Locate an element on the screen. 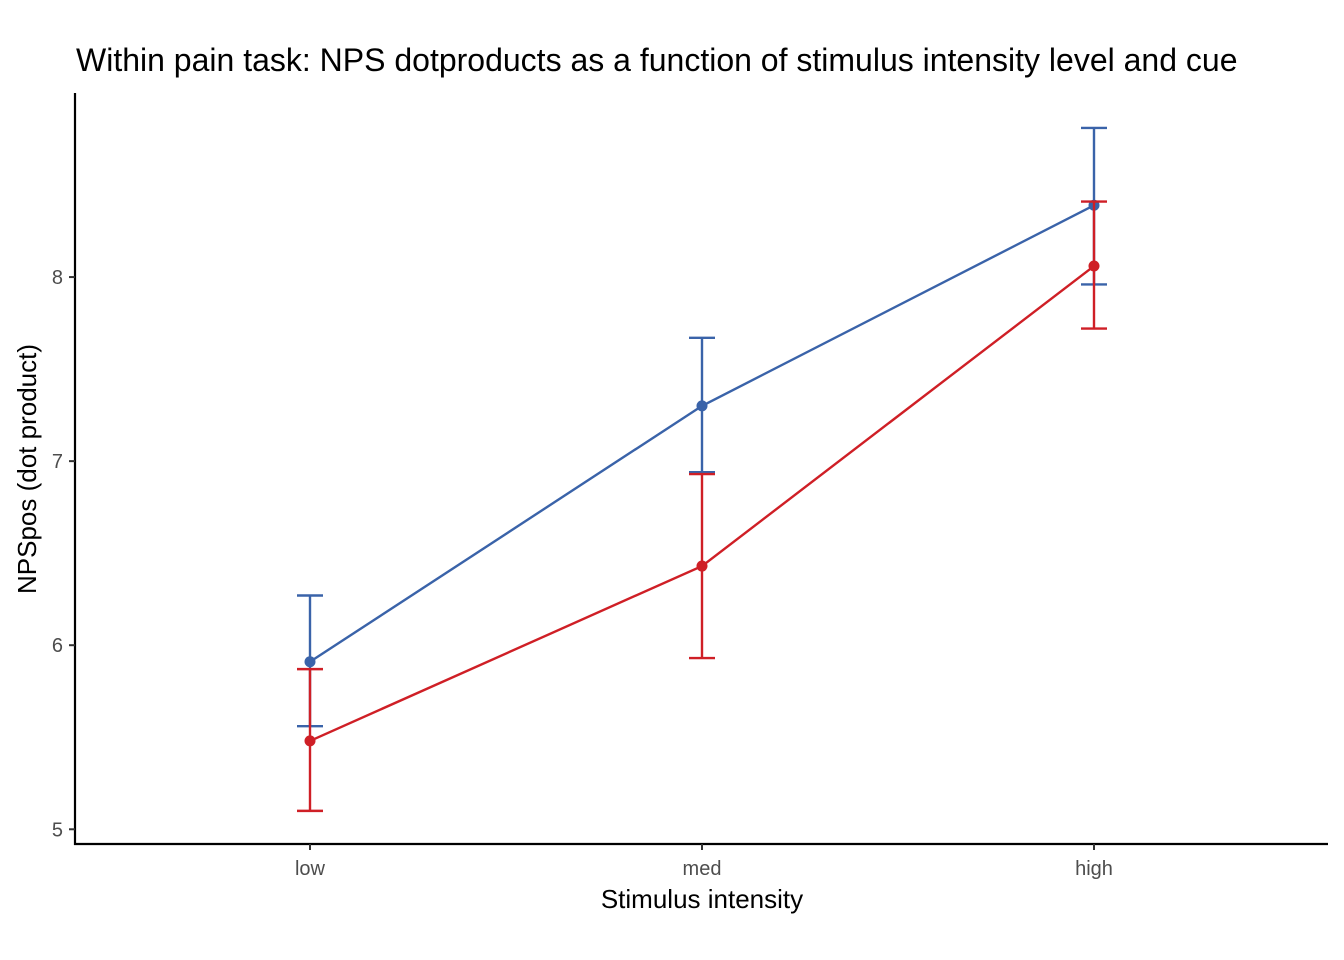 The height and width of the screenshot is (960, 1344). x-axis-title: Stimulus intensity is located at coordinates (702, 899).